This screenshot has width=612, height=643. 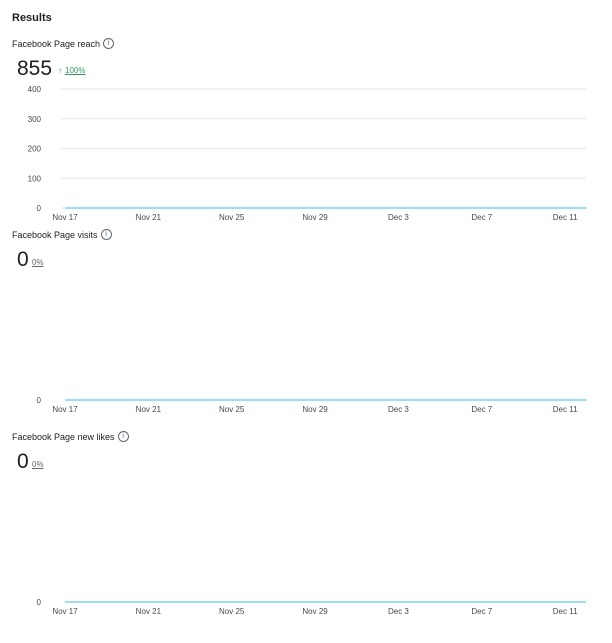 I want to click on metric-change-visits: 0%, so click(x=38, y=262).